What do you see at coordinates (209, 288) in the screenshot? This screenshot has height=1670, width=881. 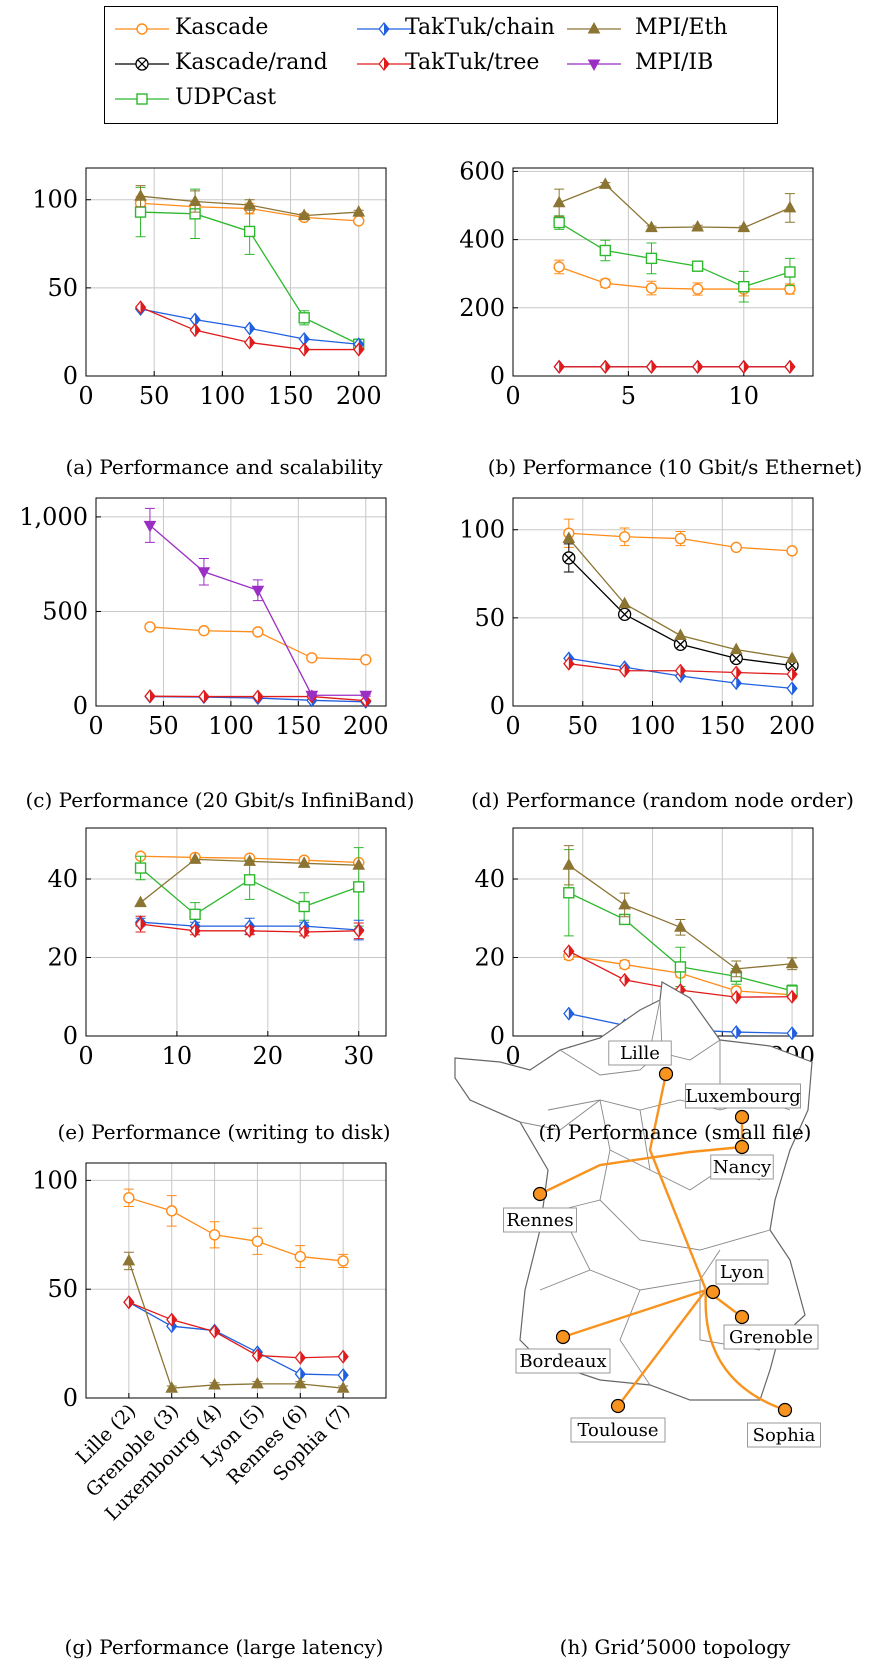 I see `chart-a: 0 50 100 0 50 100 150 200` at bounding box center [209, 288].